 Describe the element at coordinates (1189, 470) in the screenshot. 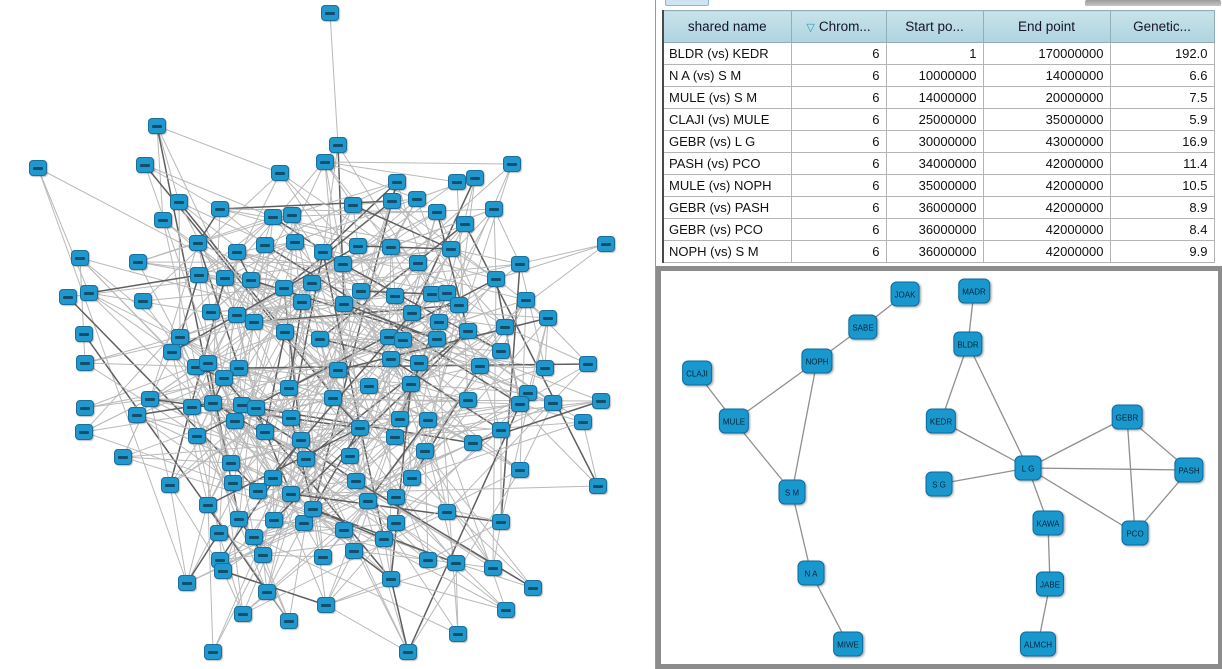

I see `node-pash: PASH` at that location.